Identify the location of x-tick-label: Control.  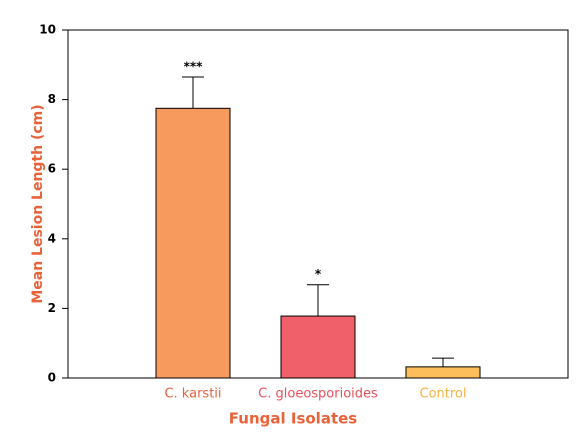
(443, 394).